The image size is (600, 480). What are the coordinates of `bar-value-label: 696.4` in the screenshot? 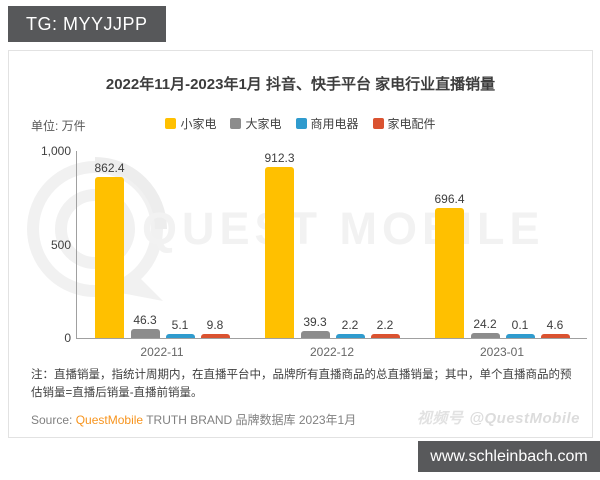 It's located at (449, 198).